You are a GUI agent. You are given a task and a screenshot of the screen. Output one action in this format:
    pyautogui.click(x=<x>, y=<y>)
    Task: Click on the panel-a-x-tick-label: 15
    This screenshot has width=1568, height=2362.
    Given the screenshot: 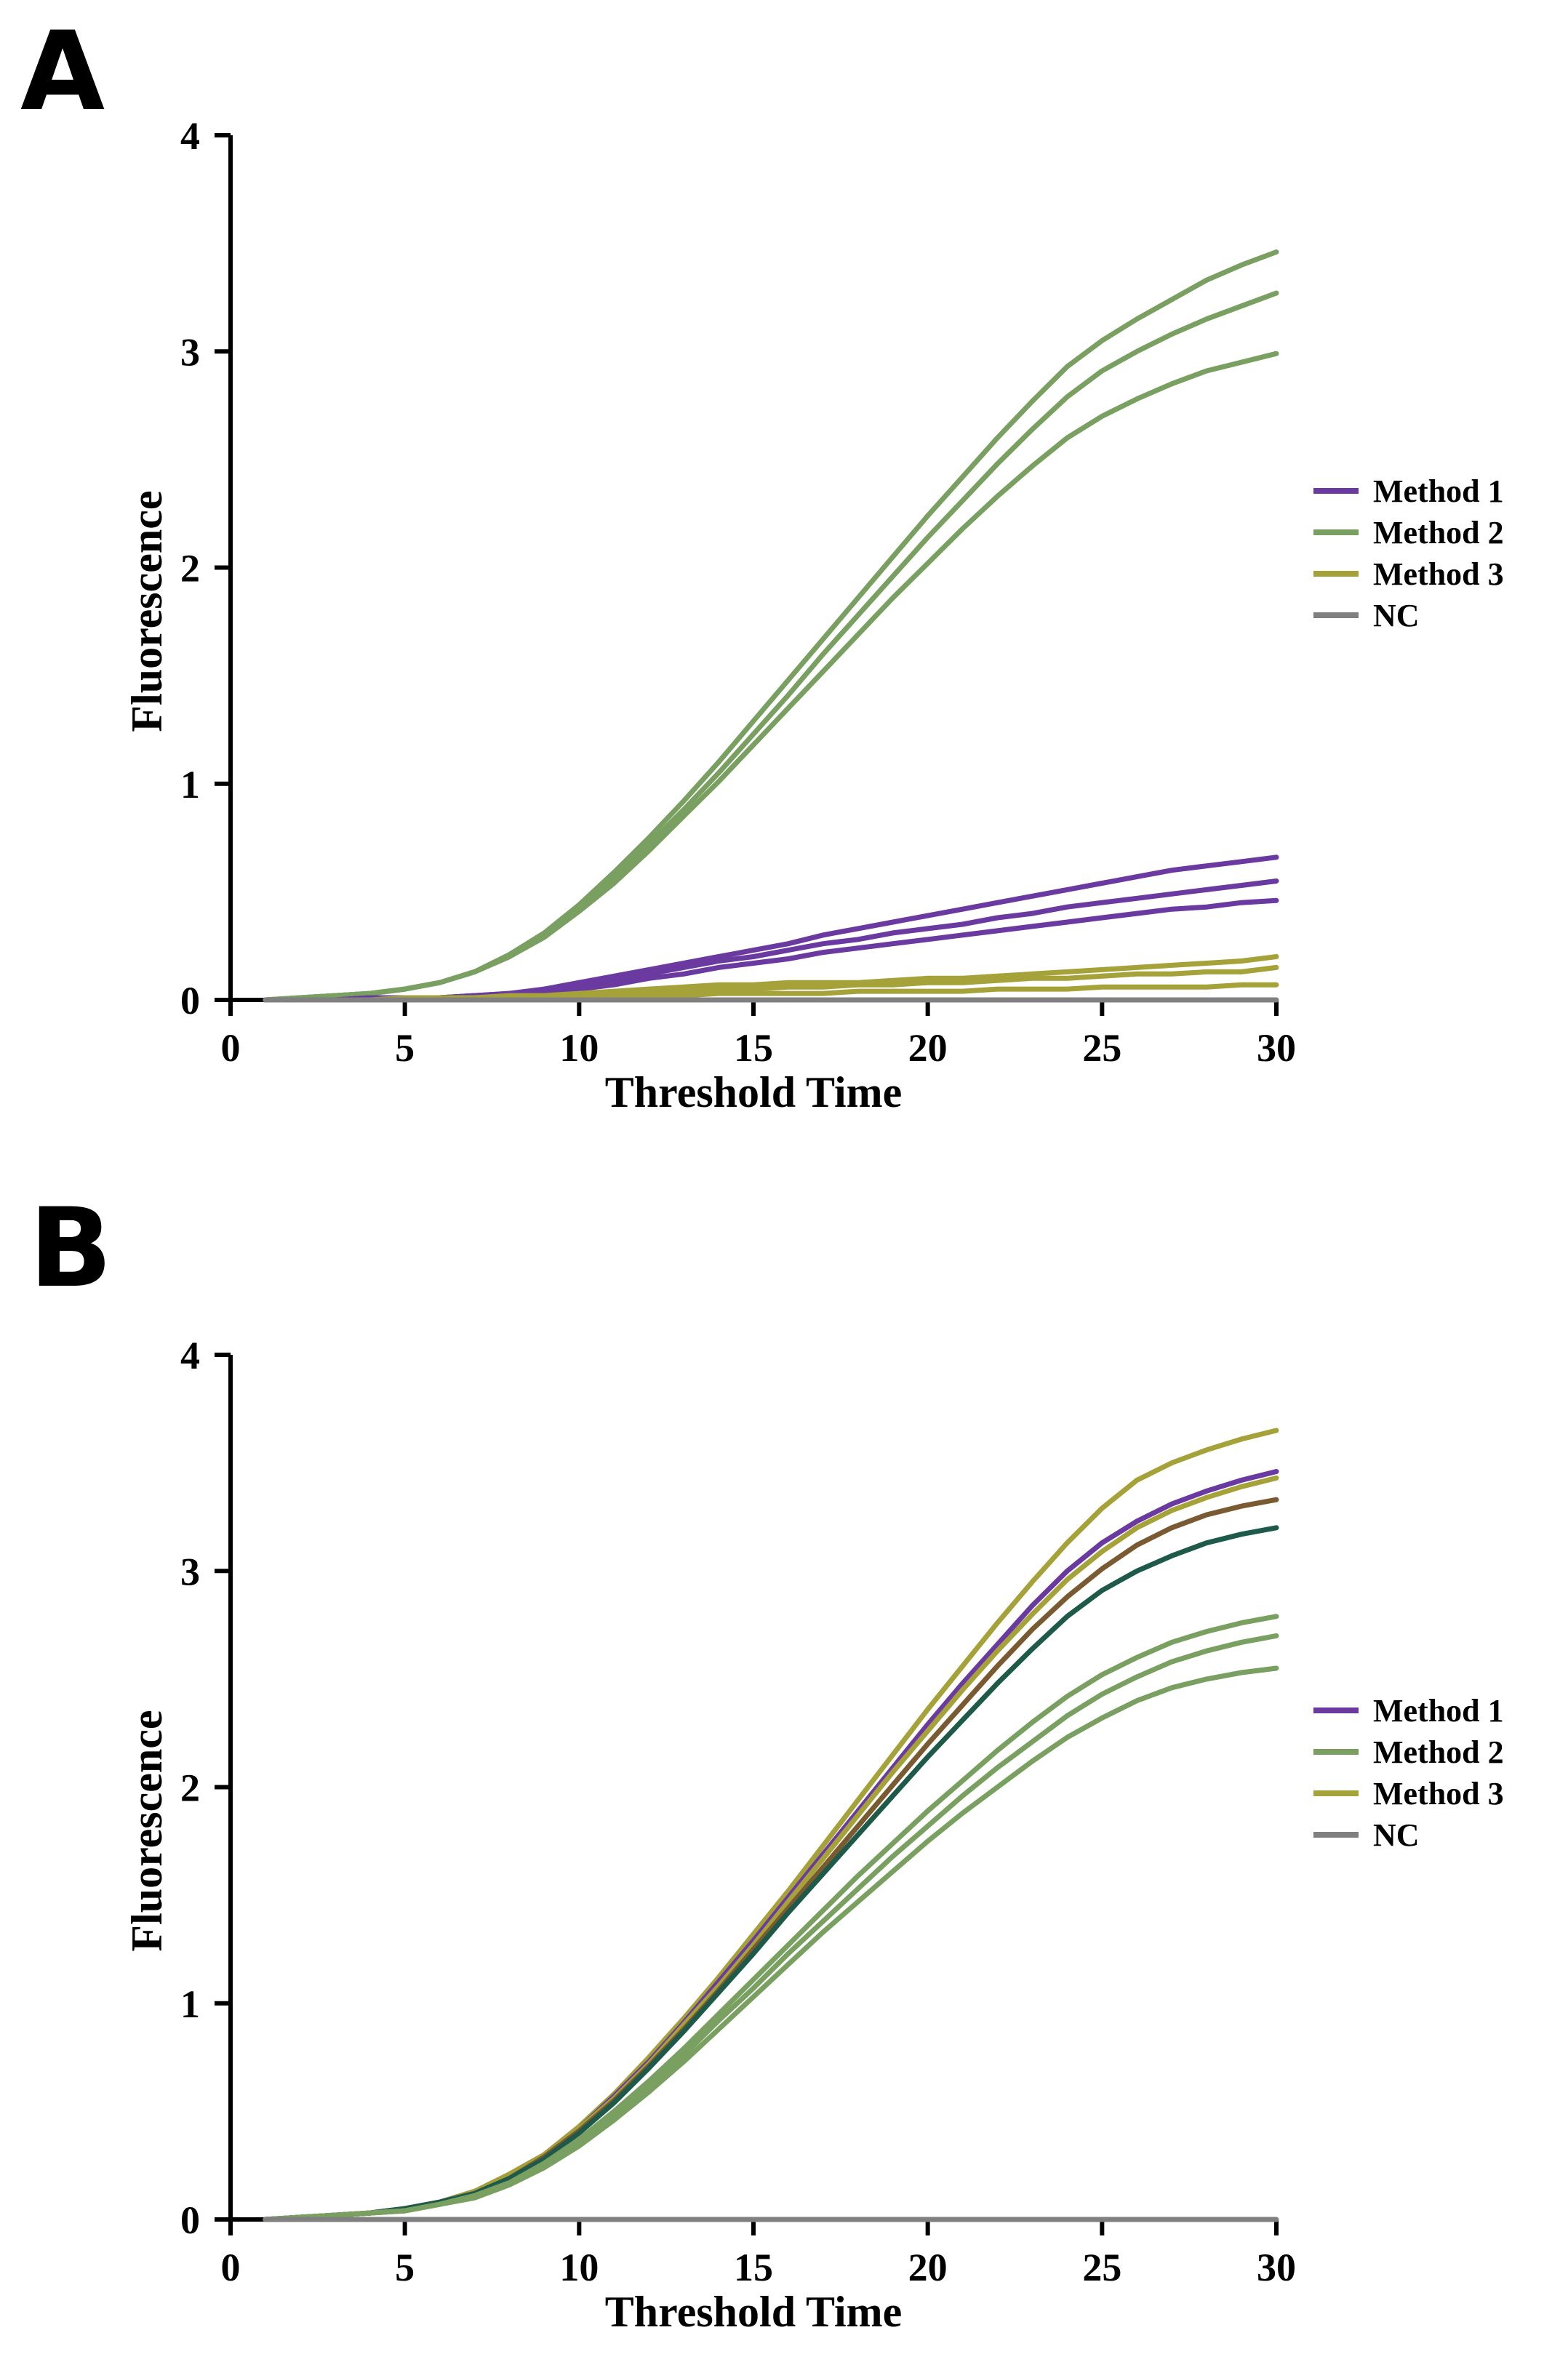 What is the action you would take?
    pyautogui.click(x=753, y=1048)
    